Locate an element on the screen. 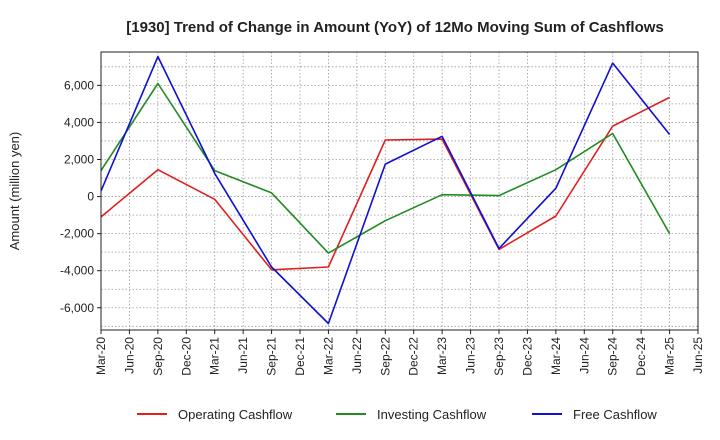 The height and width of the screenshot is (440, 720). y-tick-label: 6,000 is located at coordinates (79, 85).